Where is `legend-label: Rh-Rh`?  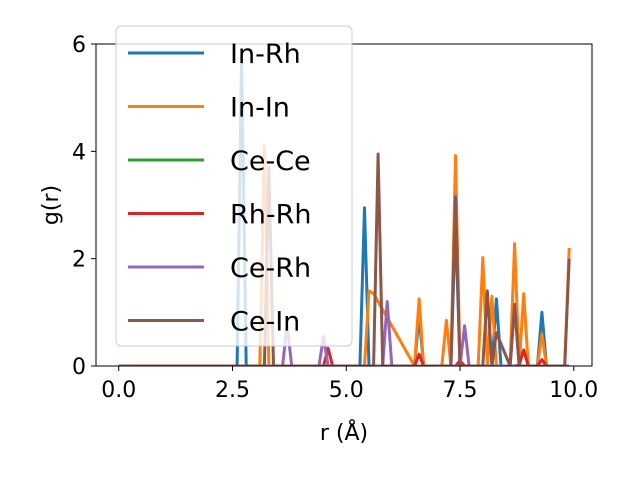
legend-label: Rh-Rh is located at coordinates (271, 215).